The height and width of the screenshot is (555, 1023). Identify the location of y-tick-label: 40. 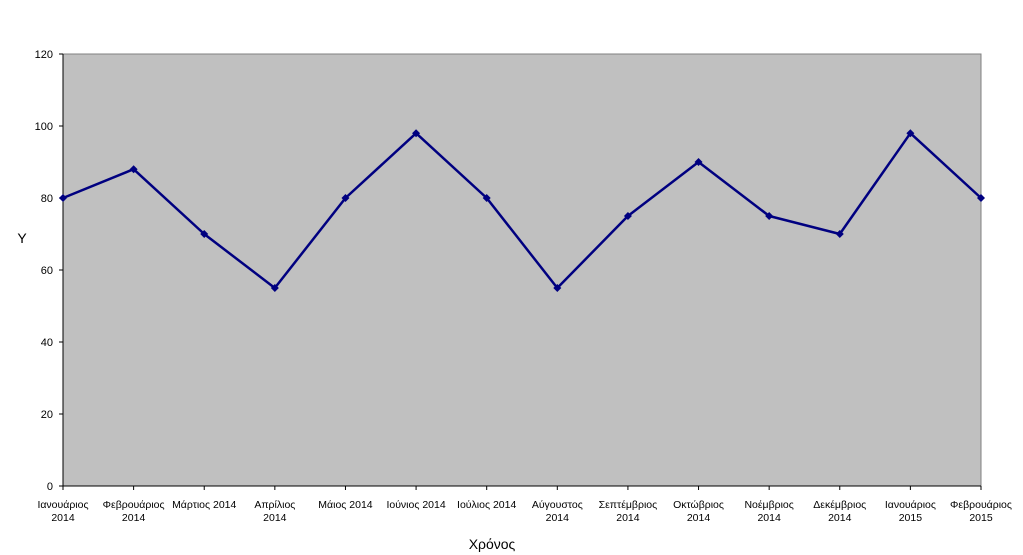
(47, 343).